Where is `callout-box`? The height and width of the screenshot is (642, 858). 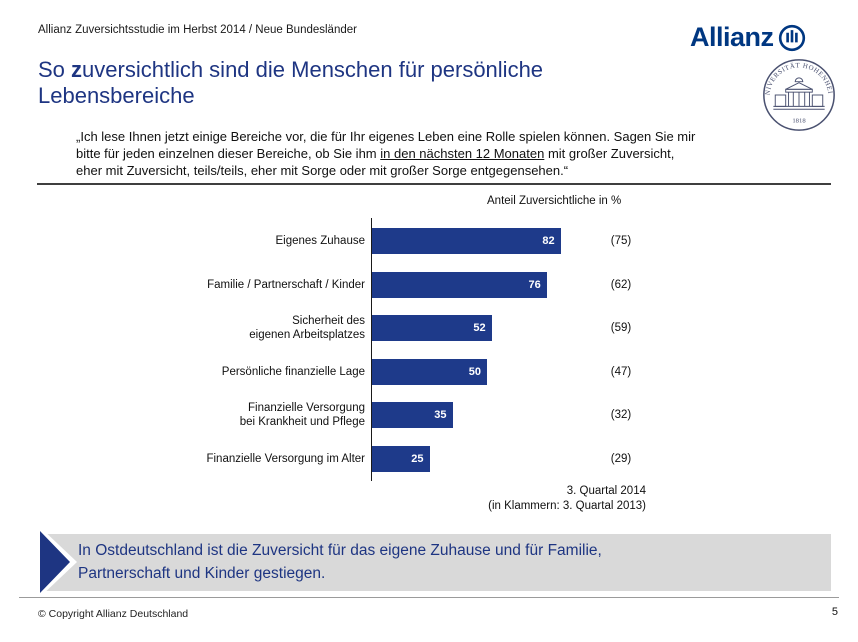
callout-box is located at coordinates (435, 562).